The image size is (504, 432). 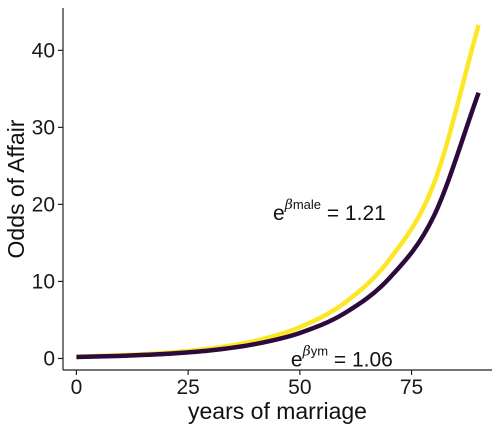 I want to click on y-tick-label: 20, so click(x=43, y=204).